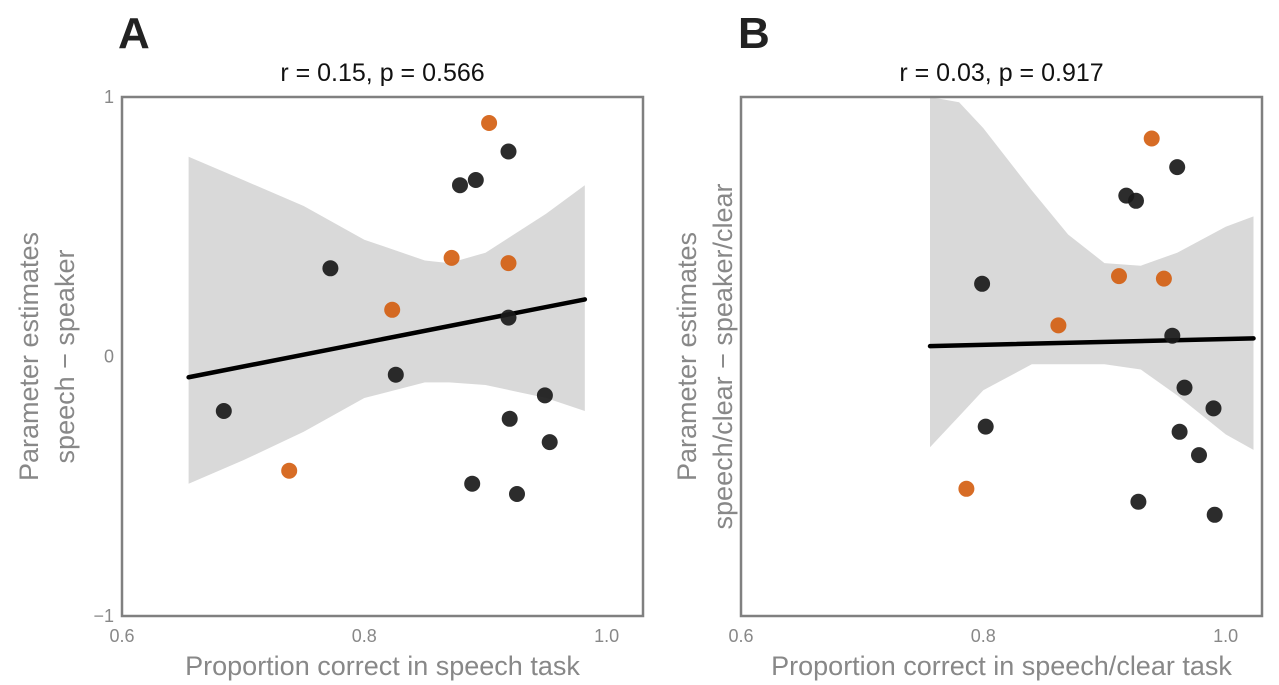 This screenshot has width=1279, height=685. Describe the element at coordinates (382, 73) in the screenshot. I see `chart-title: r = 0.15, p = 0.566` at that location.